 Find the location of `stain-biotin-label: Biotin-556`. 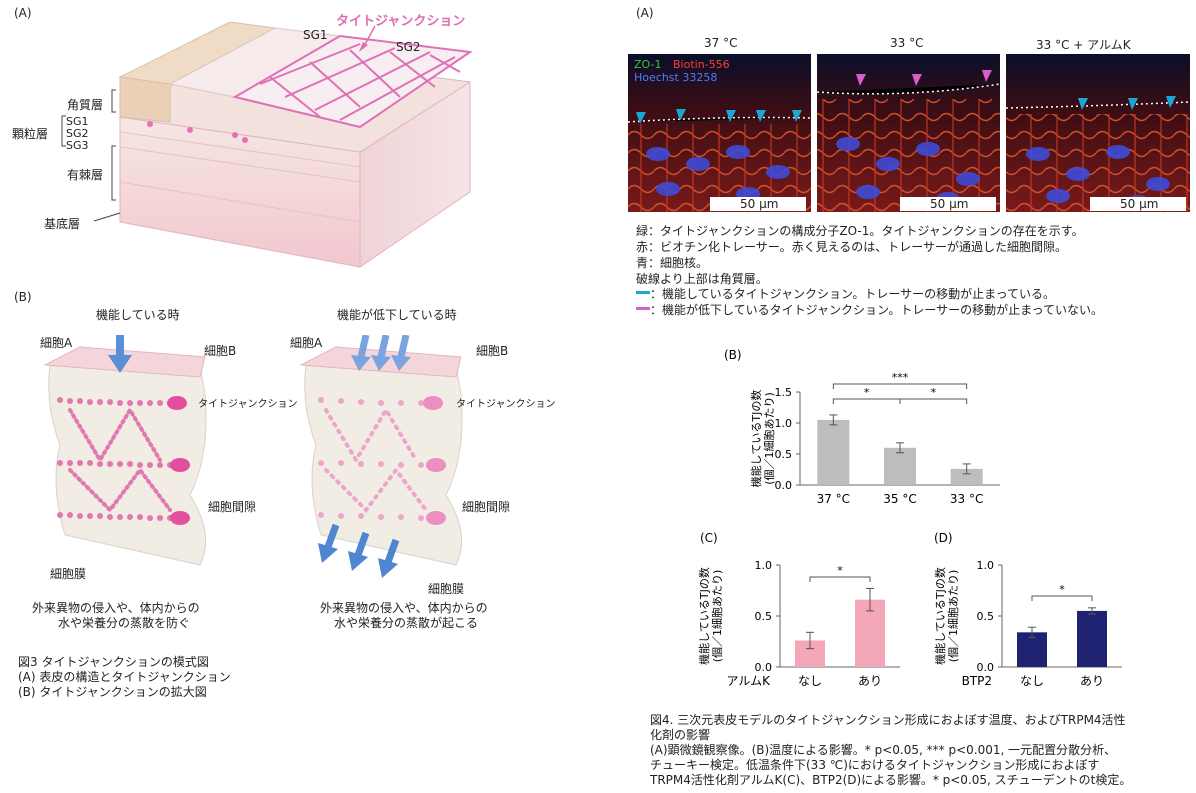

stain-biotin-label: Biotin-556 is located at coordinates (701, 64).